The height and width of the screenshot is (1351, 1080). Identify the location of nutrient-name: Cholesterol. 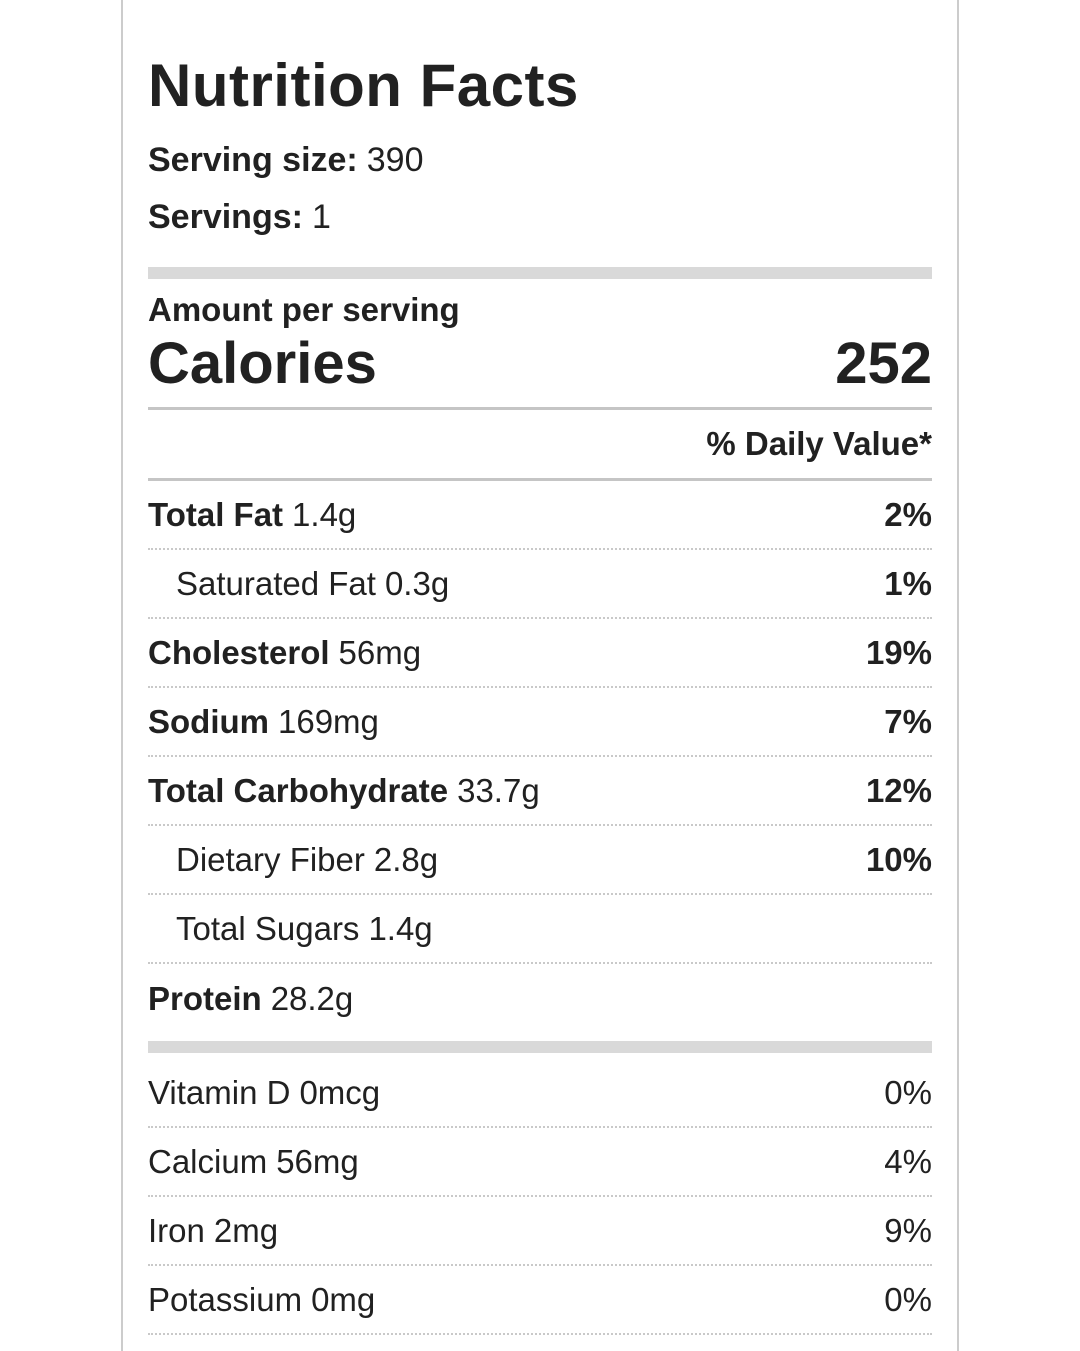
(239, 652).